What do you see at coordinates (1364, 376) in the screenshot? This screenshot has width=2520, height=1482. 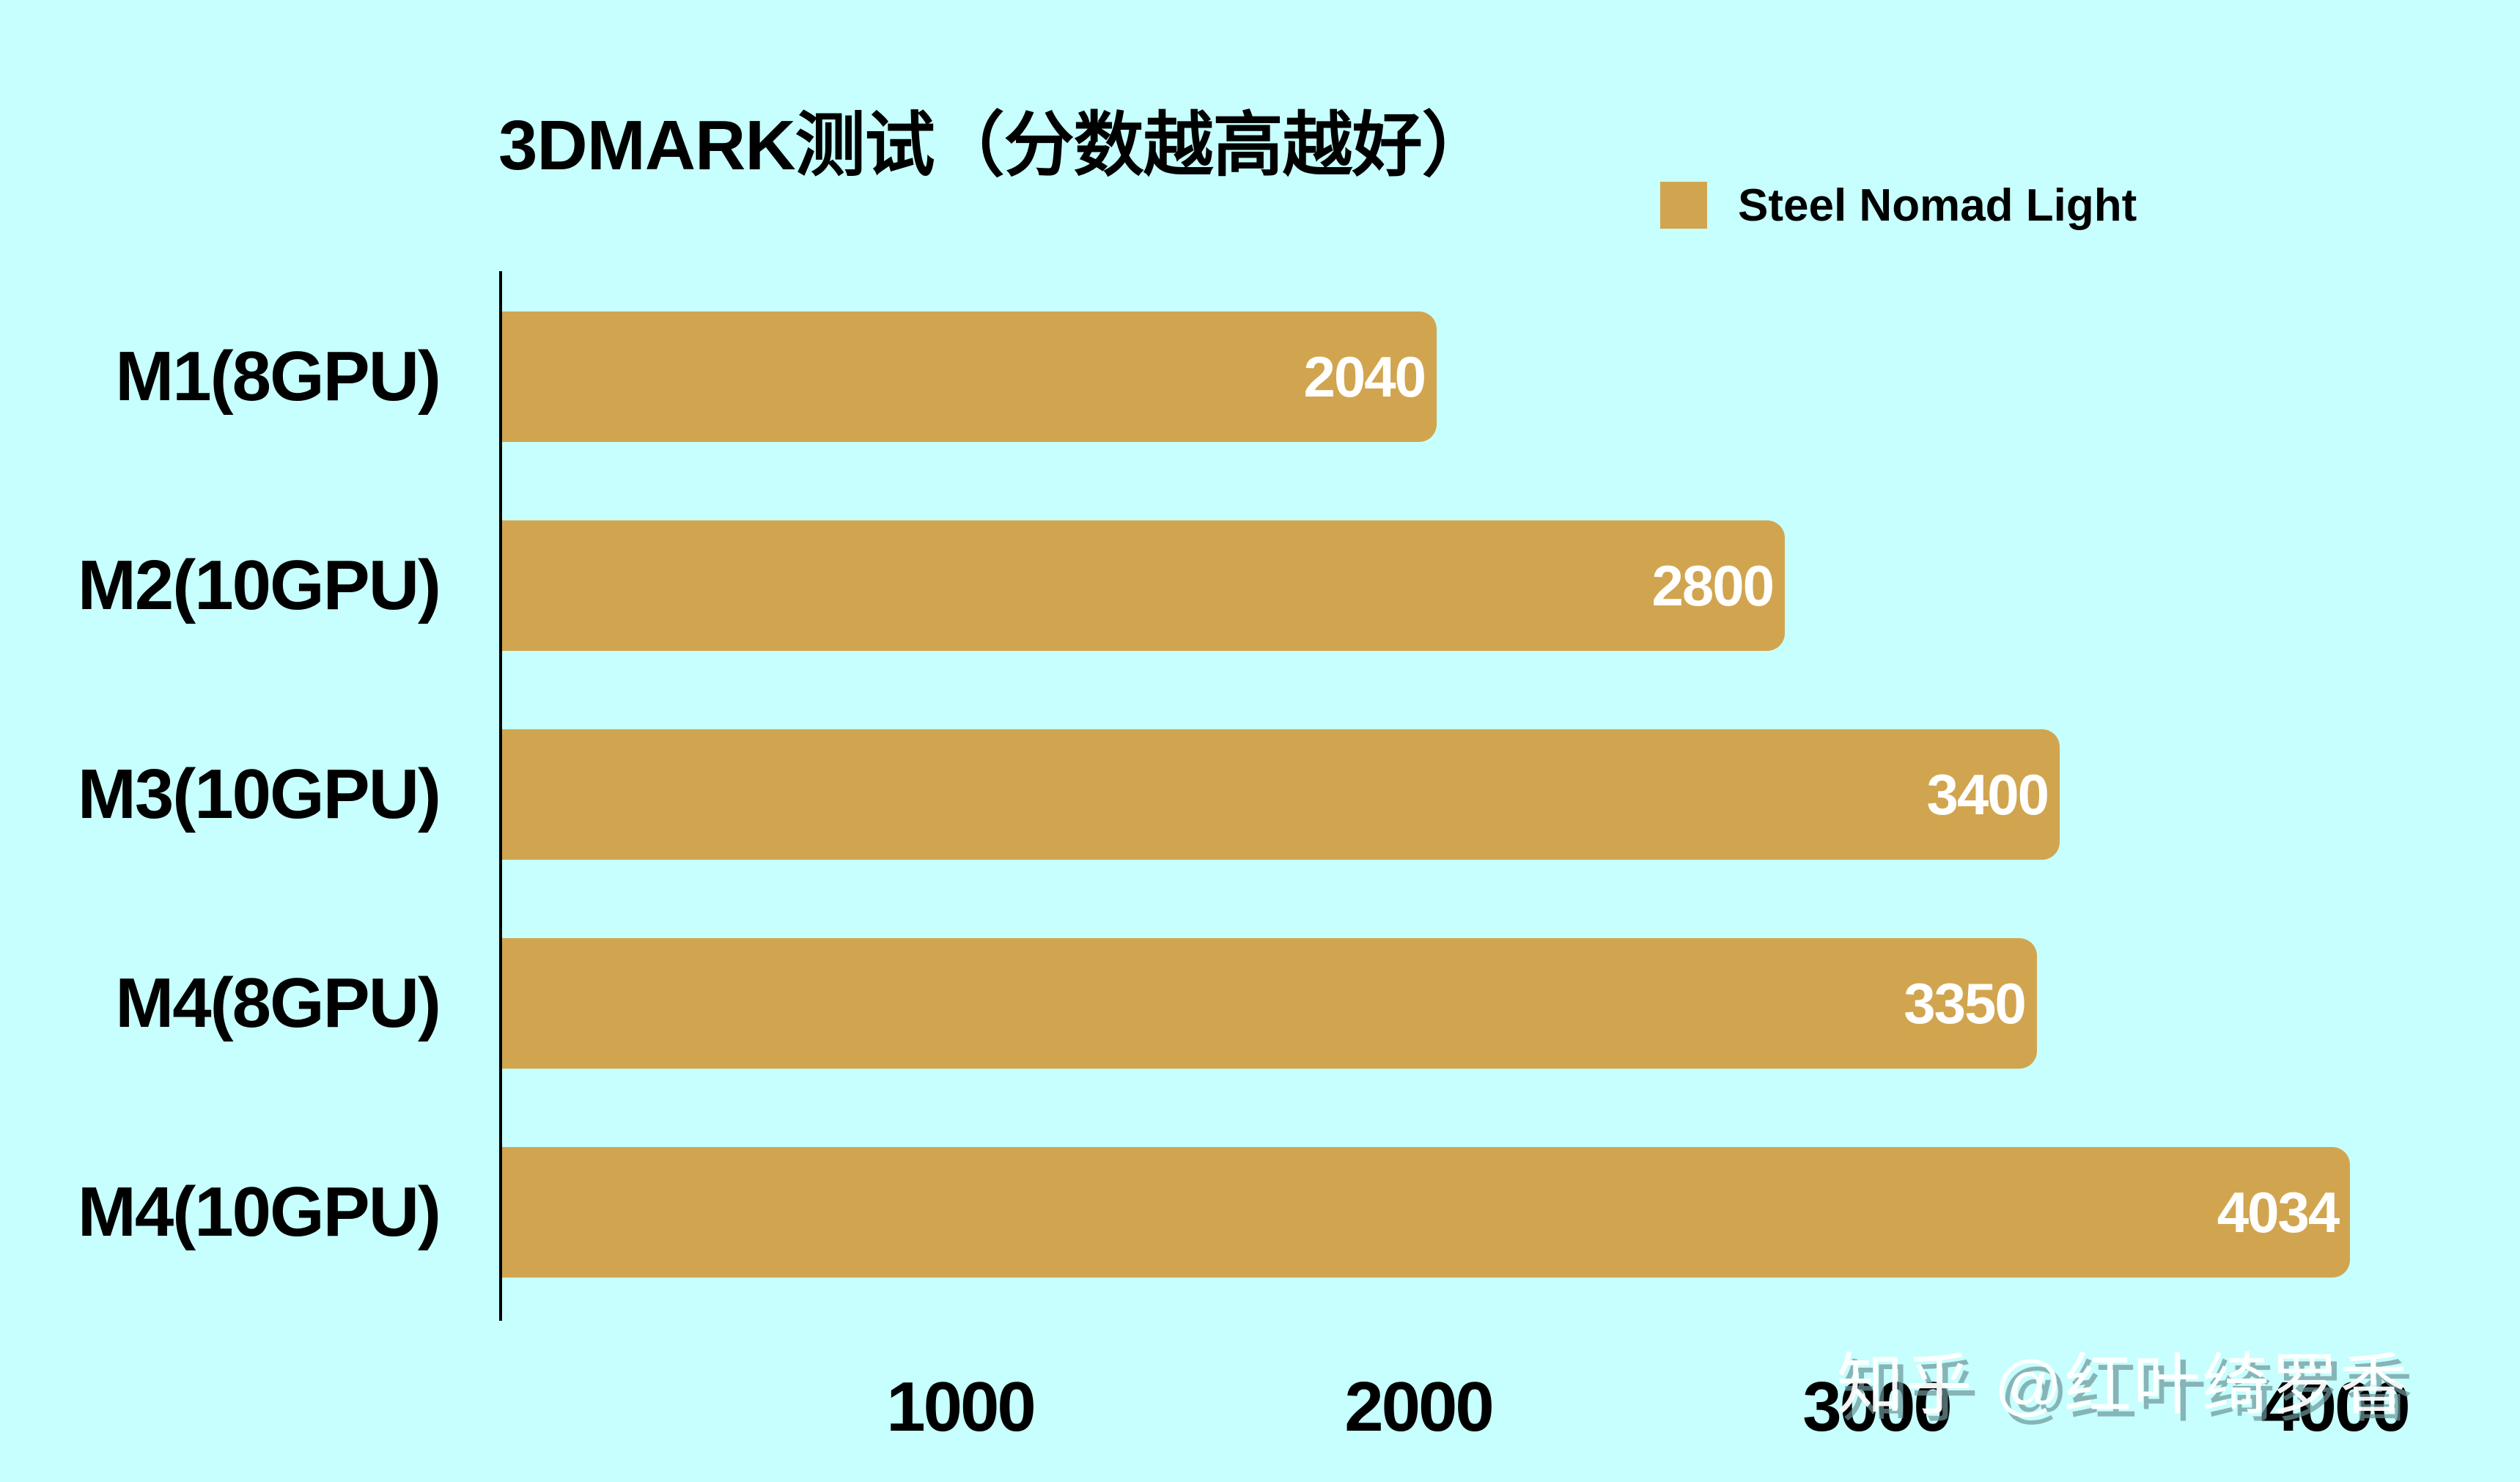 I see `bar-value-label: 2040` at bounding box center [1364, 376].